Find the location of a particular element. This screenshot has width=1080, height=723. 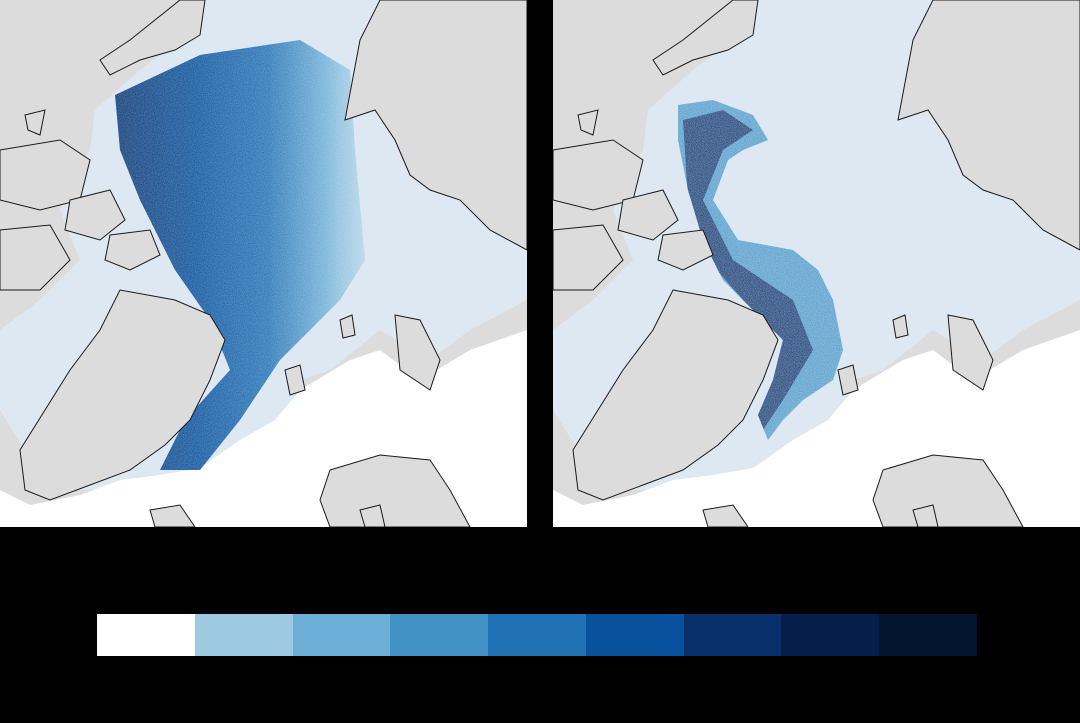

colorbar is located at coordinates (537, 635).